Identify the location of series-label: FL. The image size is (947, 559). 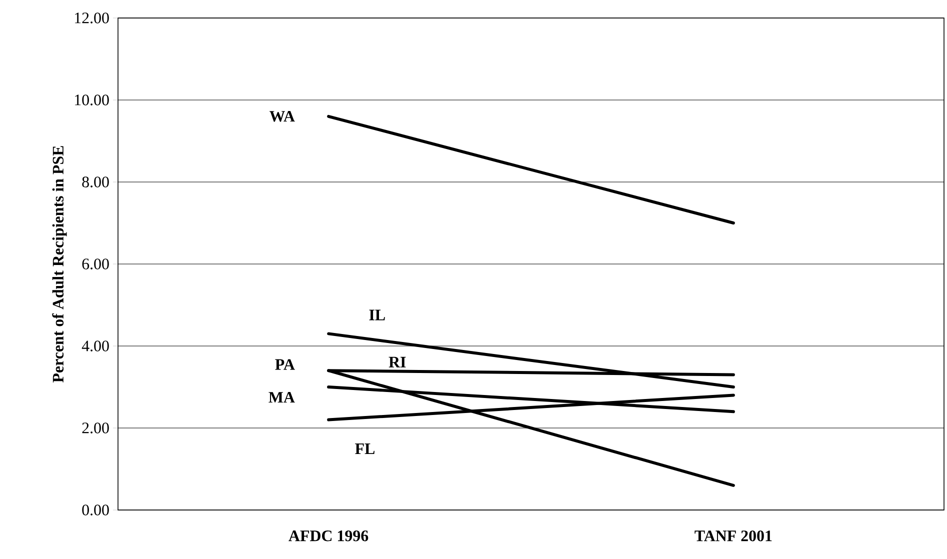
(365, 449).